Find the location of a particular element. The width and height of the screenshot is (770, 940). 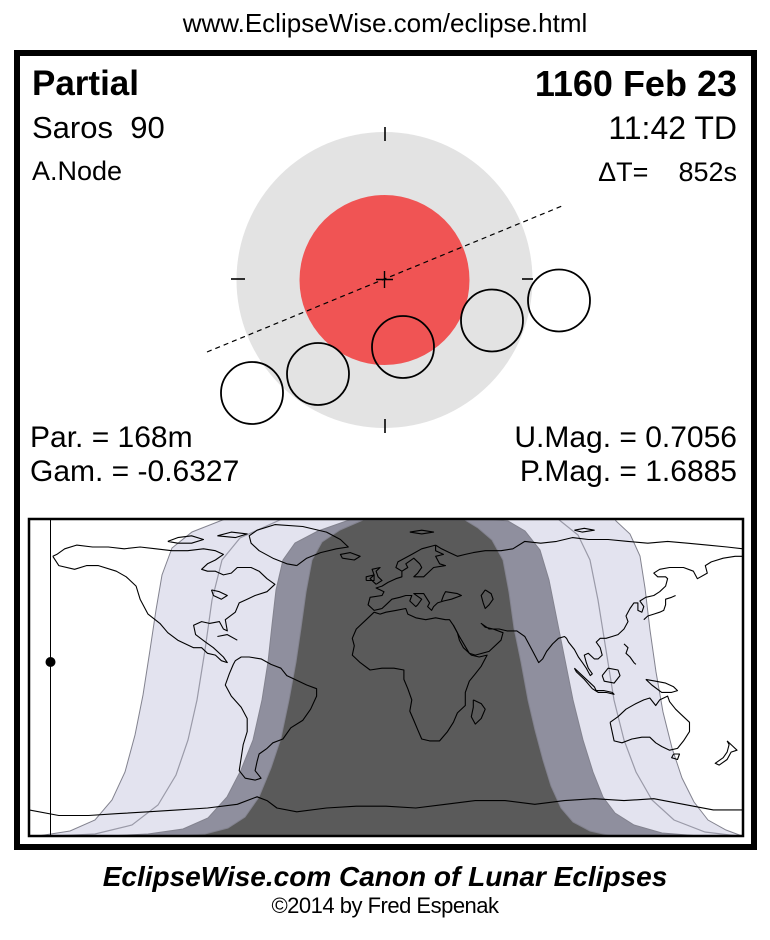

partial-duration-stat: Par. = 168m is located at coordinates (111, 437).